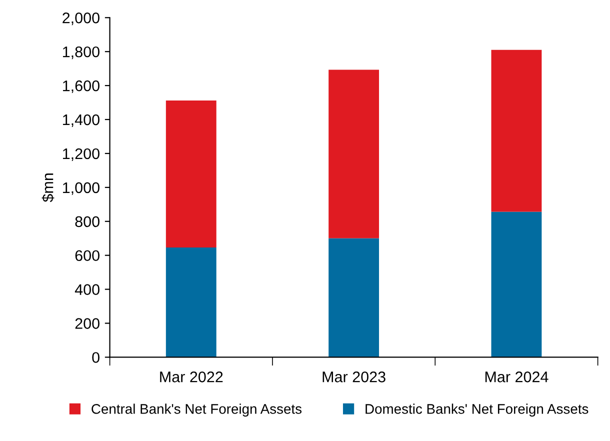 This screenshot has width=610, height=441. I want to click on y-axis-title: $mn, so click(48, 188).